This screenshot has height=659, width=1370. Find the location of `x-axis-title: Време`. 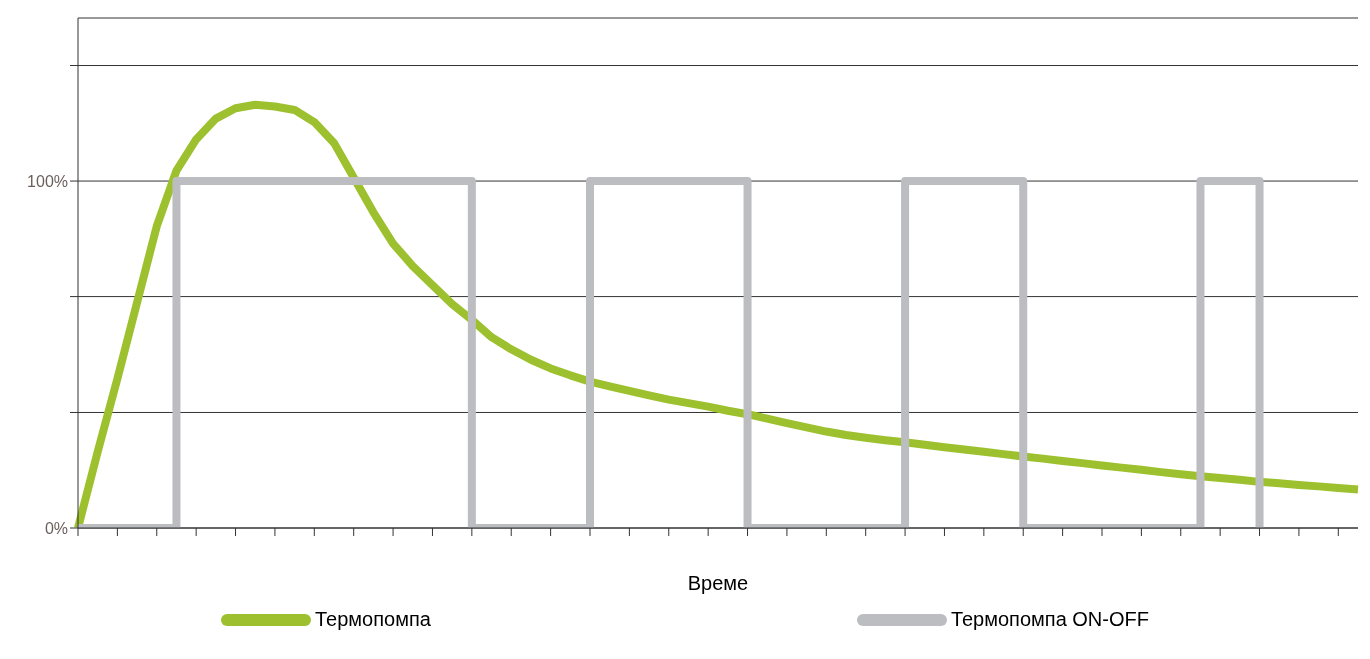

x-axis-title: Време is located at coordinates (718, 583).